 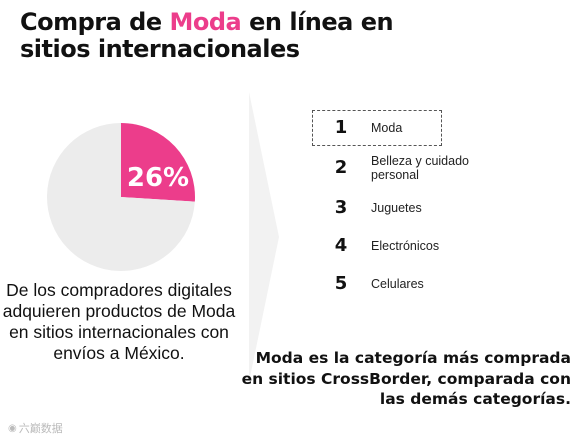 I want to click on title-before: Compra de, so click(x=95, y=22).